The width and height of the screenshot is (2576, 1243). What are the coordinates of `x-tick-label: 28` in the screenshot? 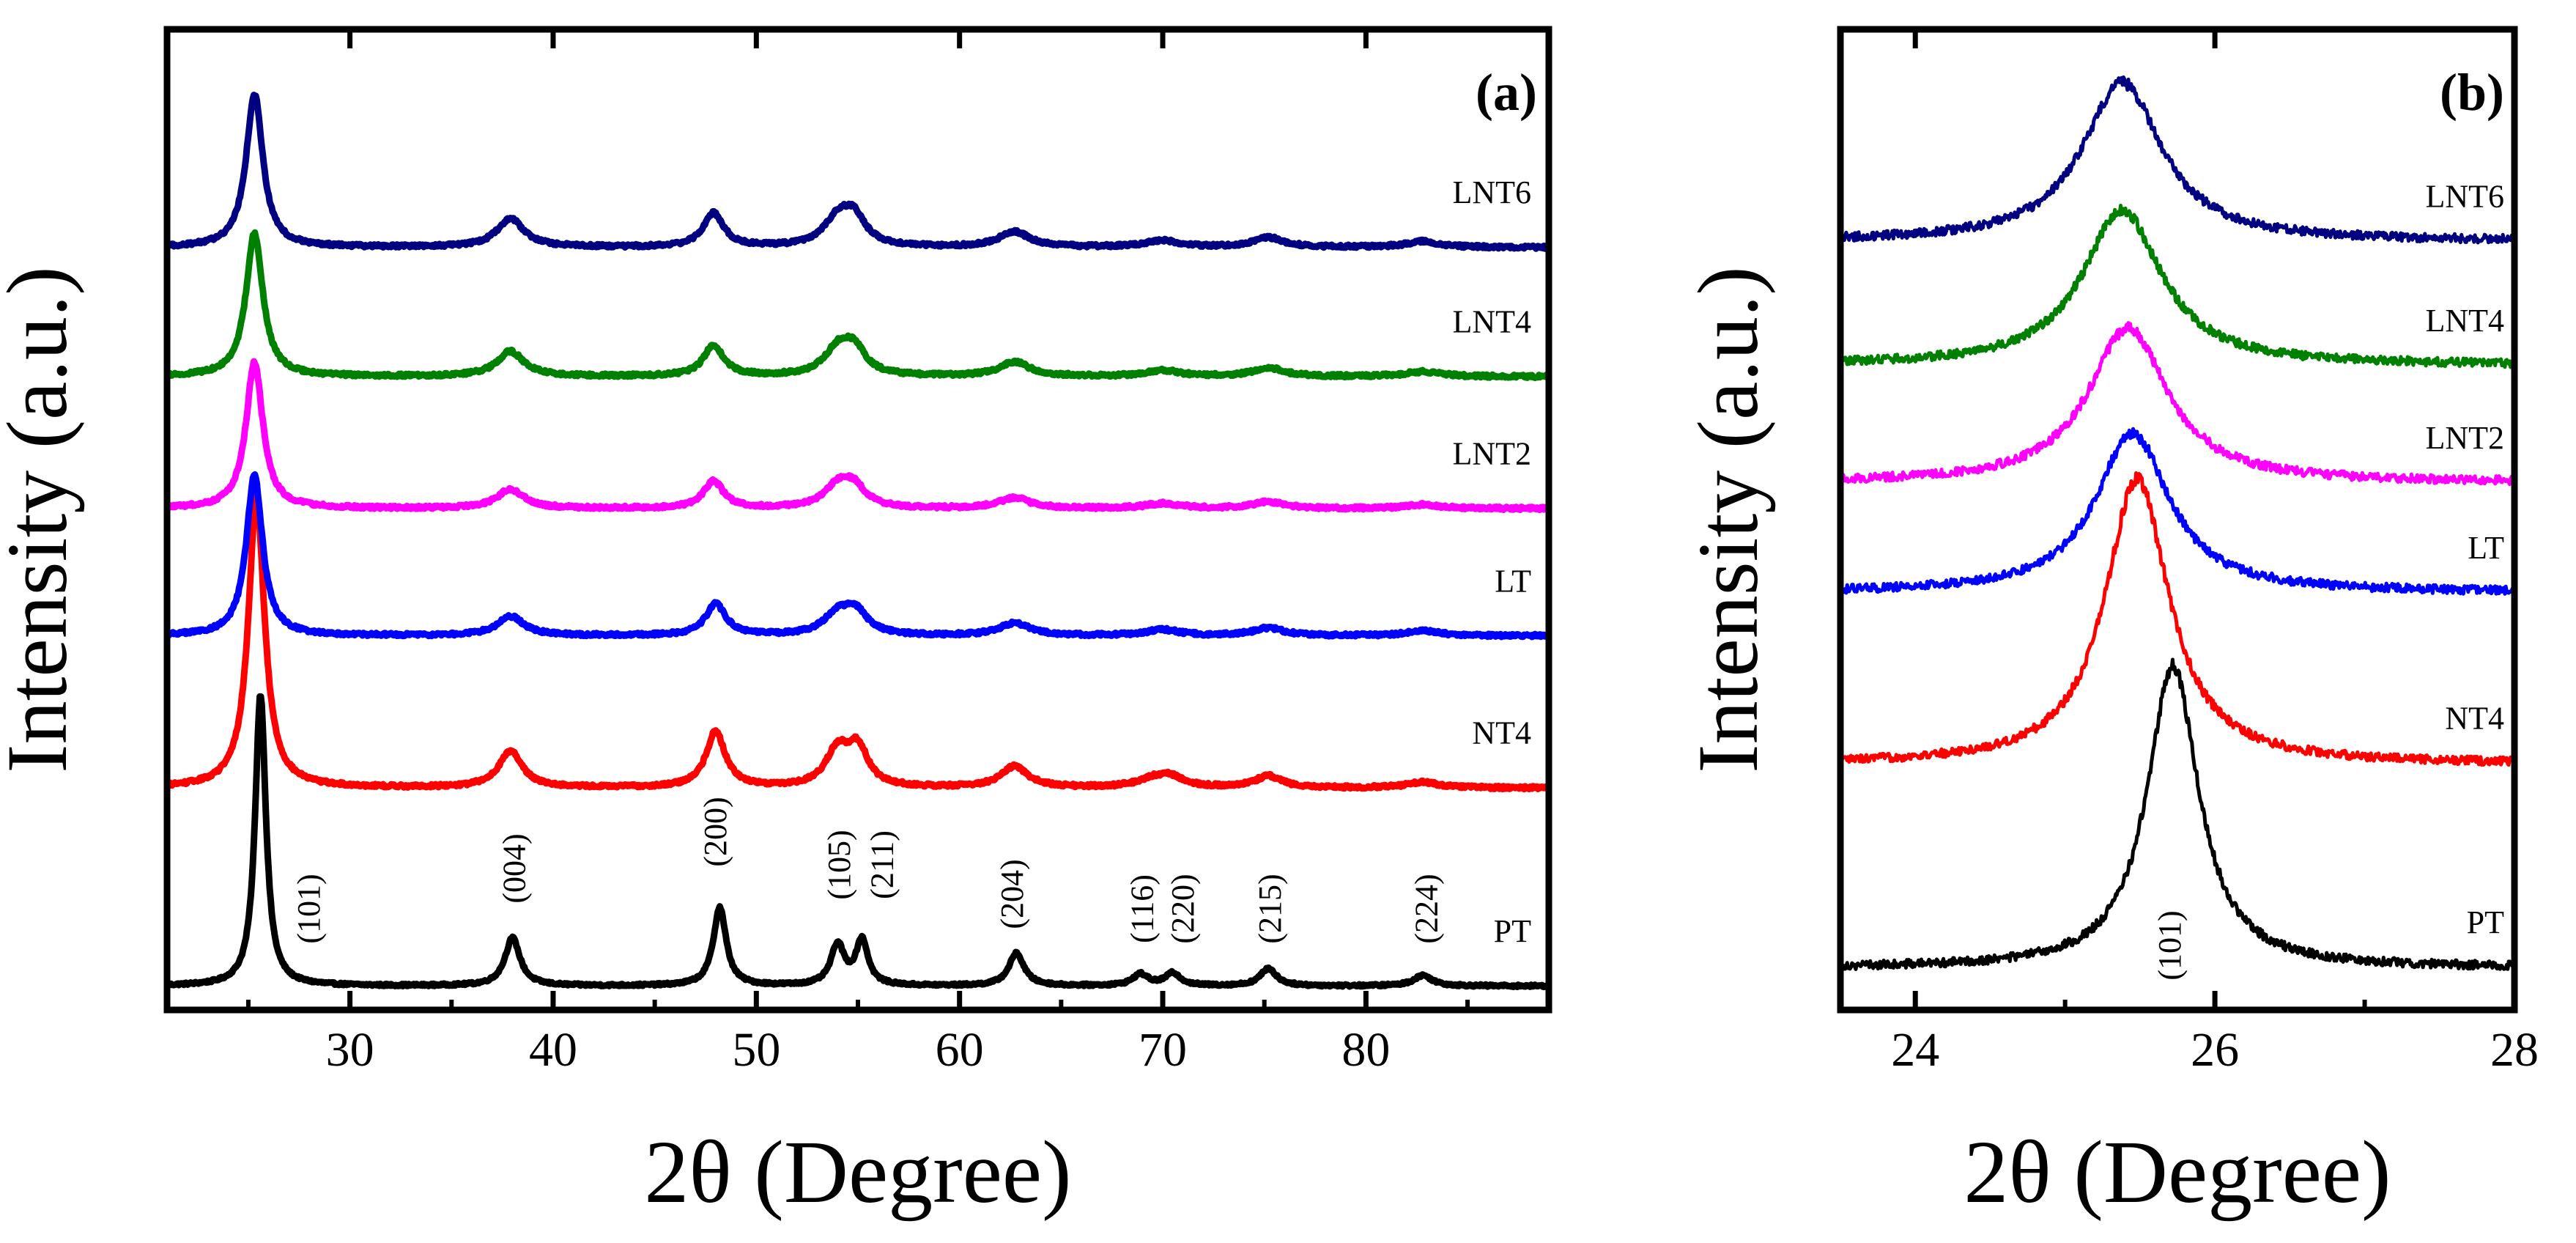 It's located at (2514, 1050).